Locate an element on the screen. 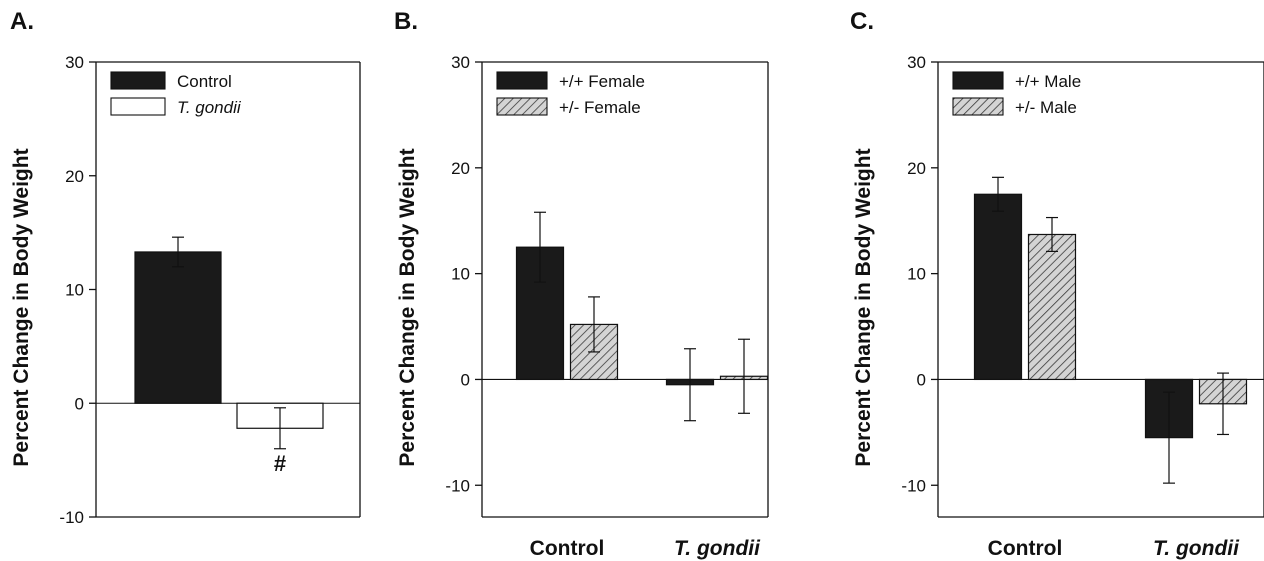 Image resolution: width=1264 pixels, height=561 pixels. legend-label: +/- Male is located at coordinates (1046, 107).